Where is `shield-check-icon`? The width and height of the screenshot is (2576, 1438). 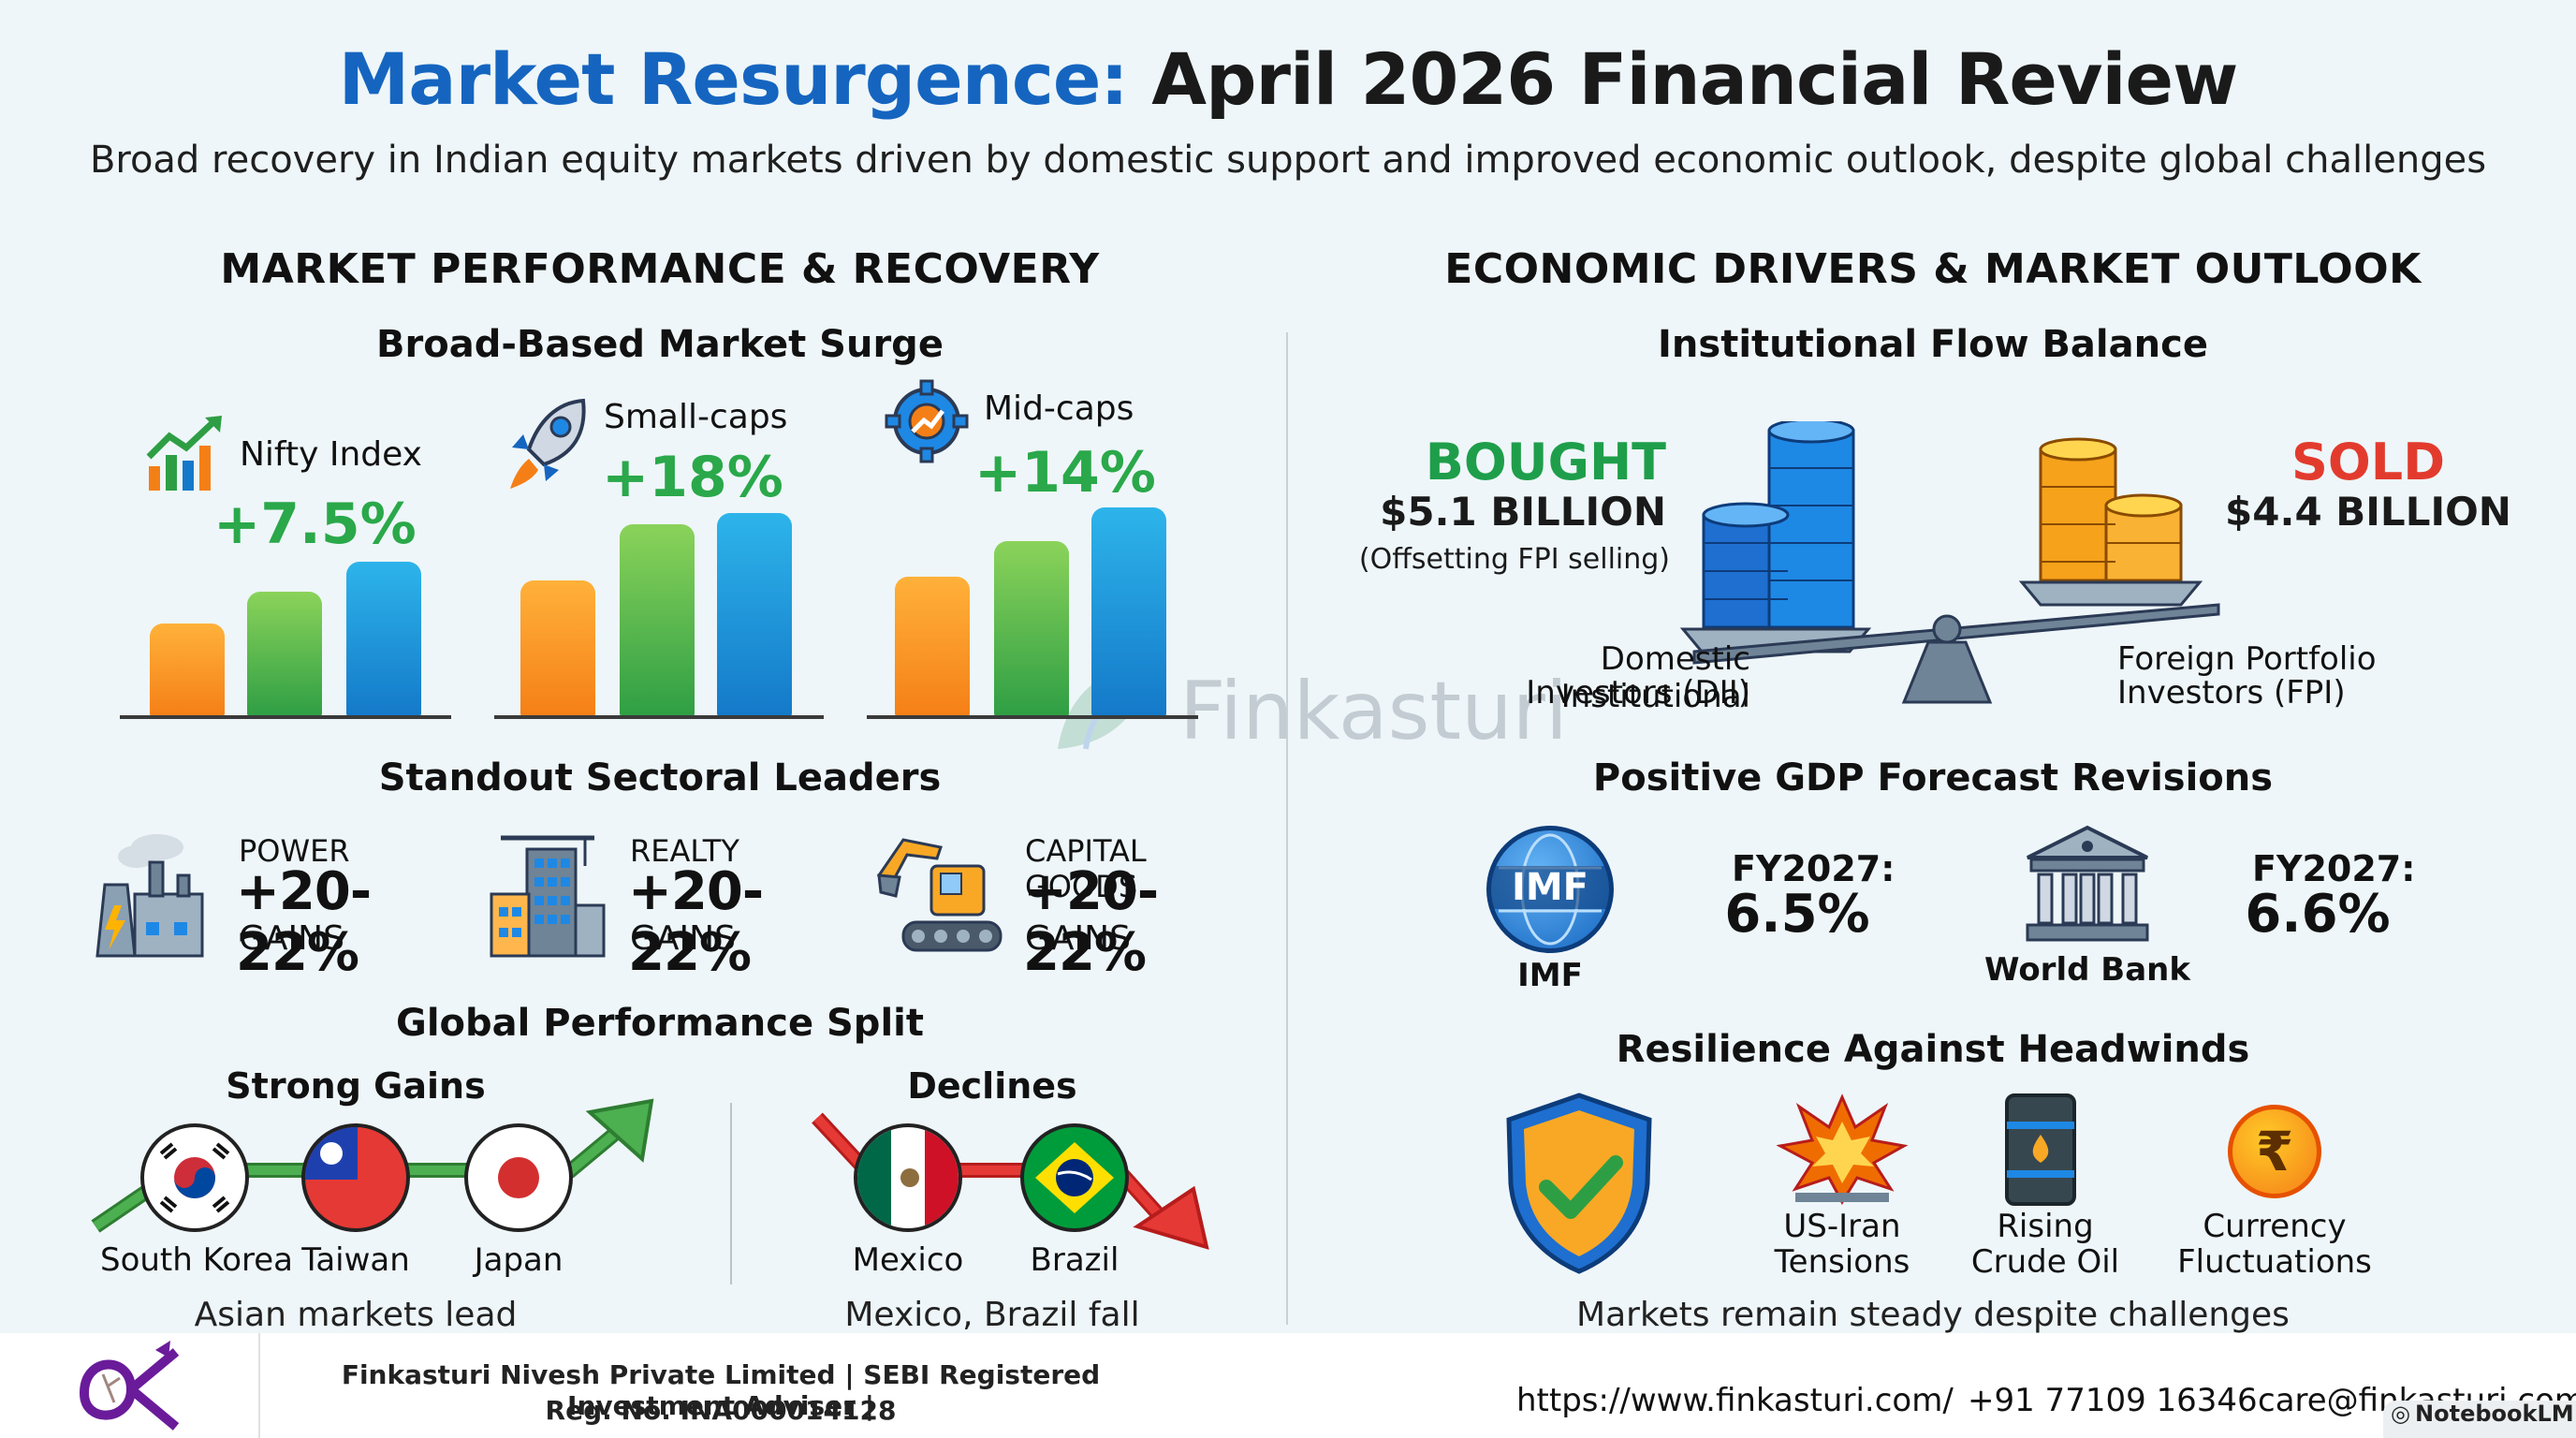 shield-check-icon is located at coordinates (1579, 1183).